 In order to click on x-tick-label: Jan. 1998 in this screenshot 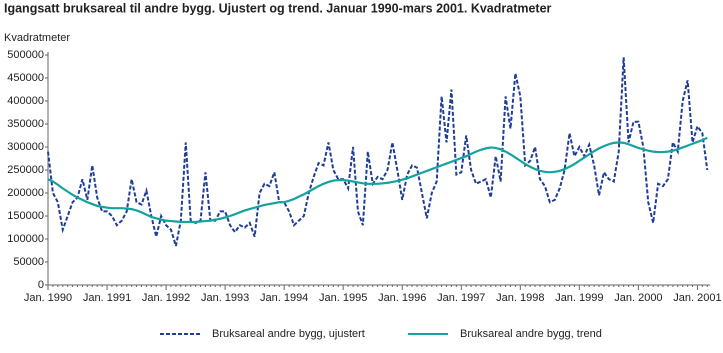, I will do `click(520, 298)`.